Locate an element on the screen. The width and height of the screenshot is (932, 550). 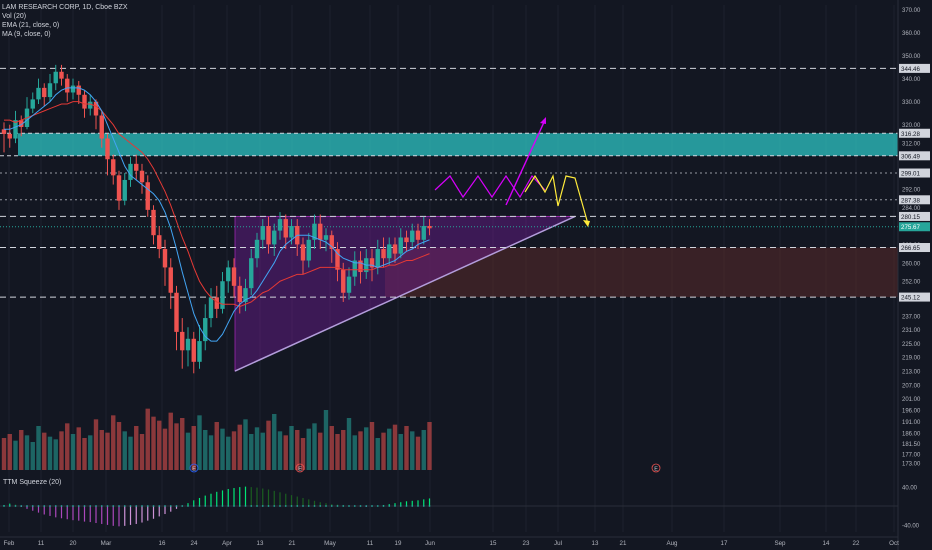
x-tick-label: 21 is located at coordinates (292, 543).